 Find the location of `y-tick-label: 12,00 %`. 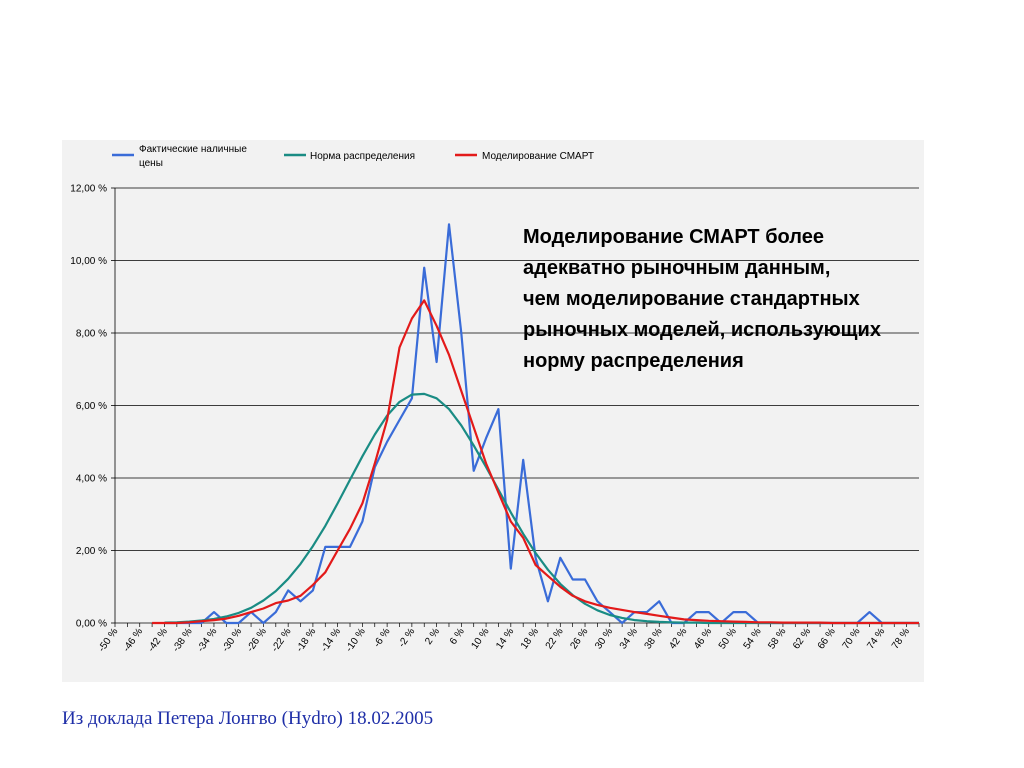

y-tick-label: 12,00 % is located at coordinates (88, 189).